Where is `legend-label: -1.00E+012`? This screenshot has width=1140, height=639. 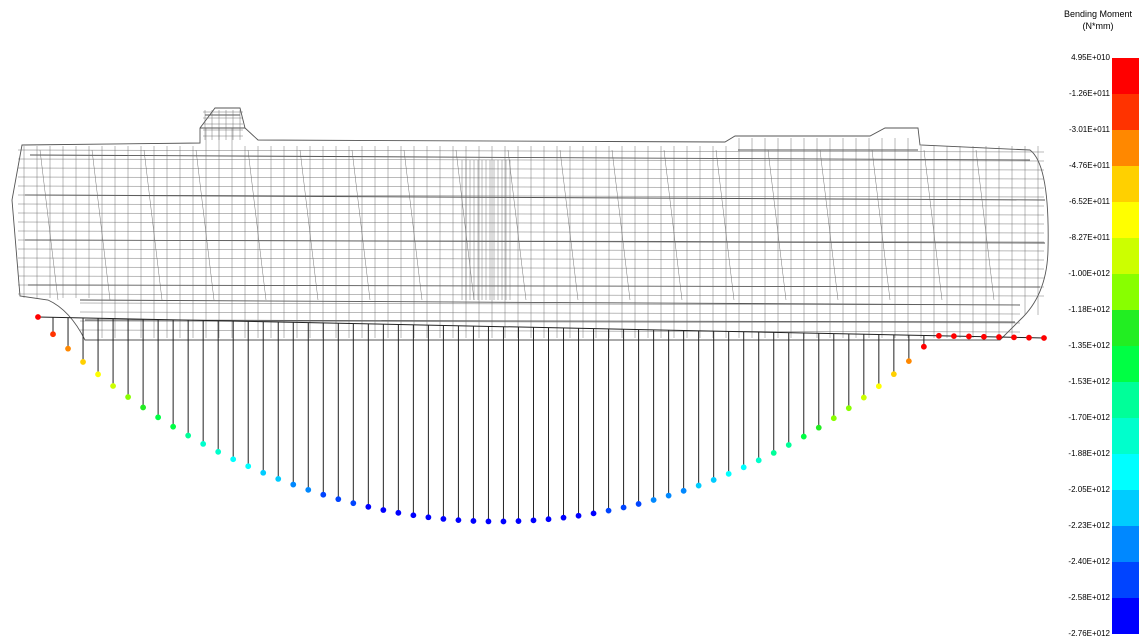
legend-label: -1.00E+012 is located at coordinates (1089, 273).